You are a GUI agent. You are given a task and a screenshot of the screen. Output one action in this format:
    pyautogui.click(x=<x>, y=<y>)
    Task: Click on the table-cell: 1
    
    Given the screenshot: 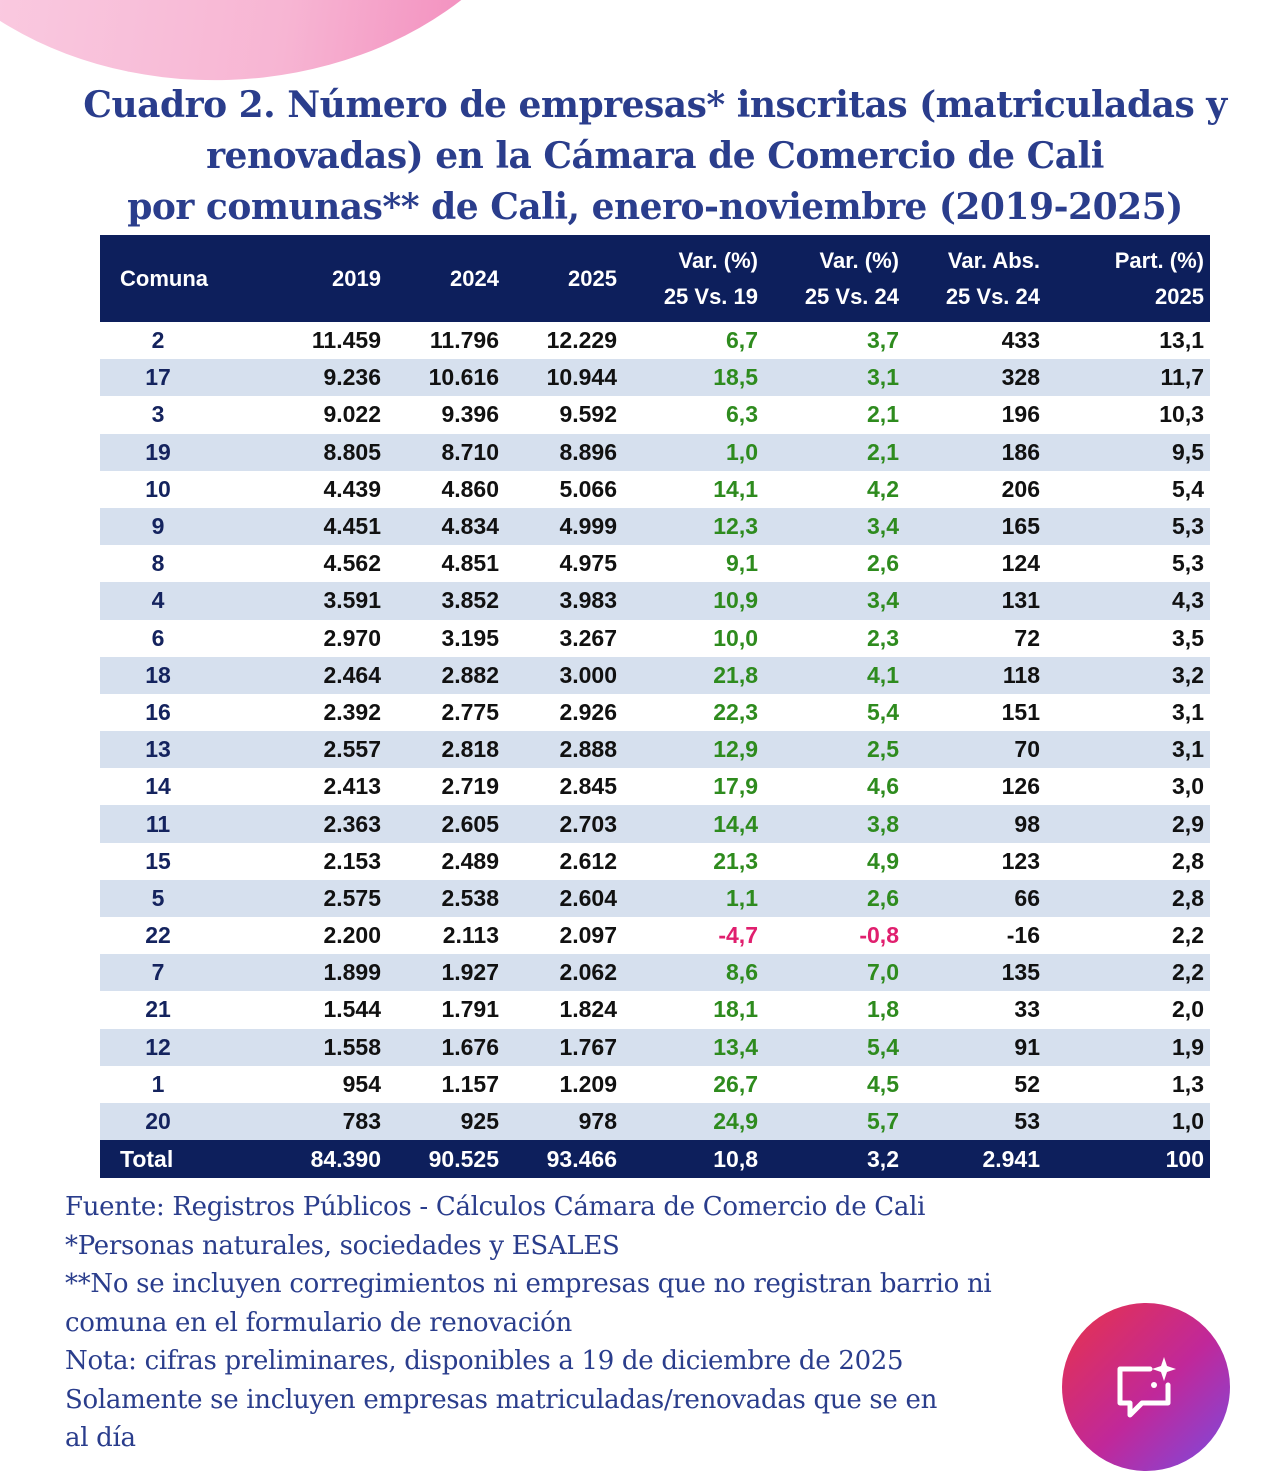 What is the action you would take?
    pyautogui.click(x=158, y=1083)
    